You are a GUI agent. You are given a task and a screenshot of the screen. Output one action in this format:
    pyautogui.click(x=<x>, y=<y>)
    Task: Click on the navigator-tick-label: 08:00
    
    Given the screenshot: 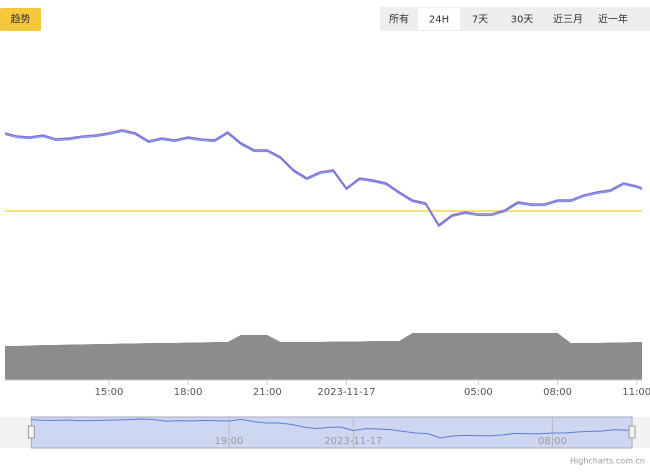 What is the action you would take?
    pyautogui.click(x=552, y=441)
    